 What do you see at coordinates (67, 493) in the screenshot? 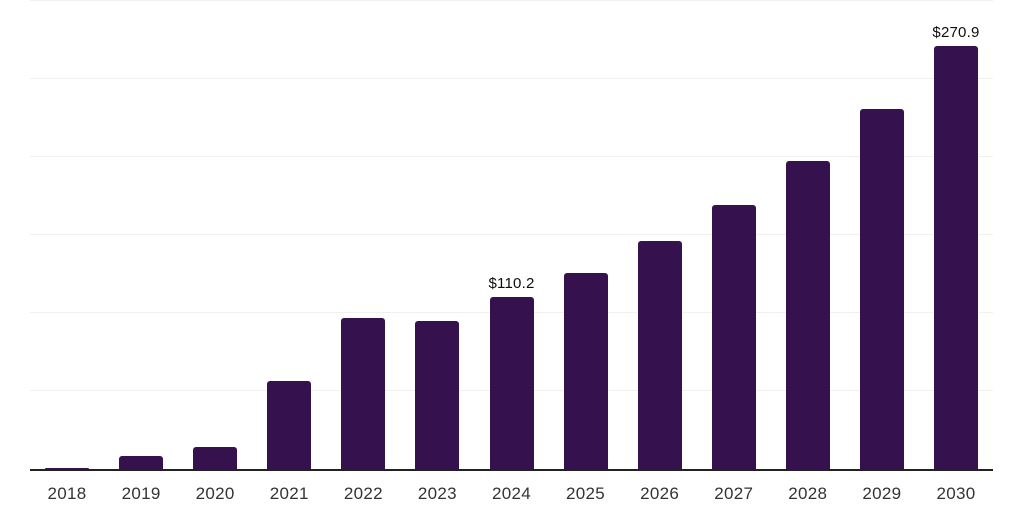
I see `x-tick-label-2018: 2018` at bounding box center [67, 493].